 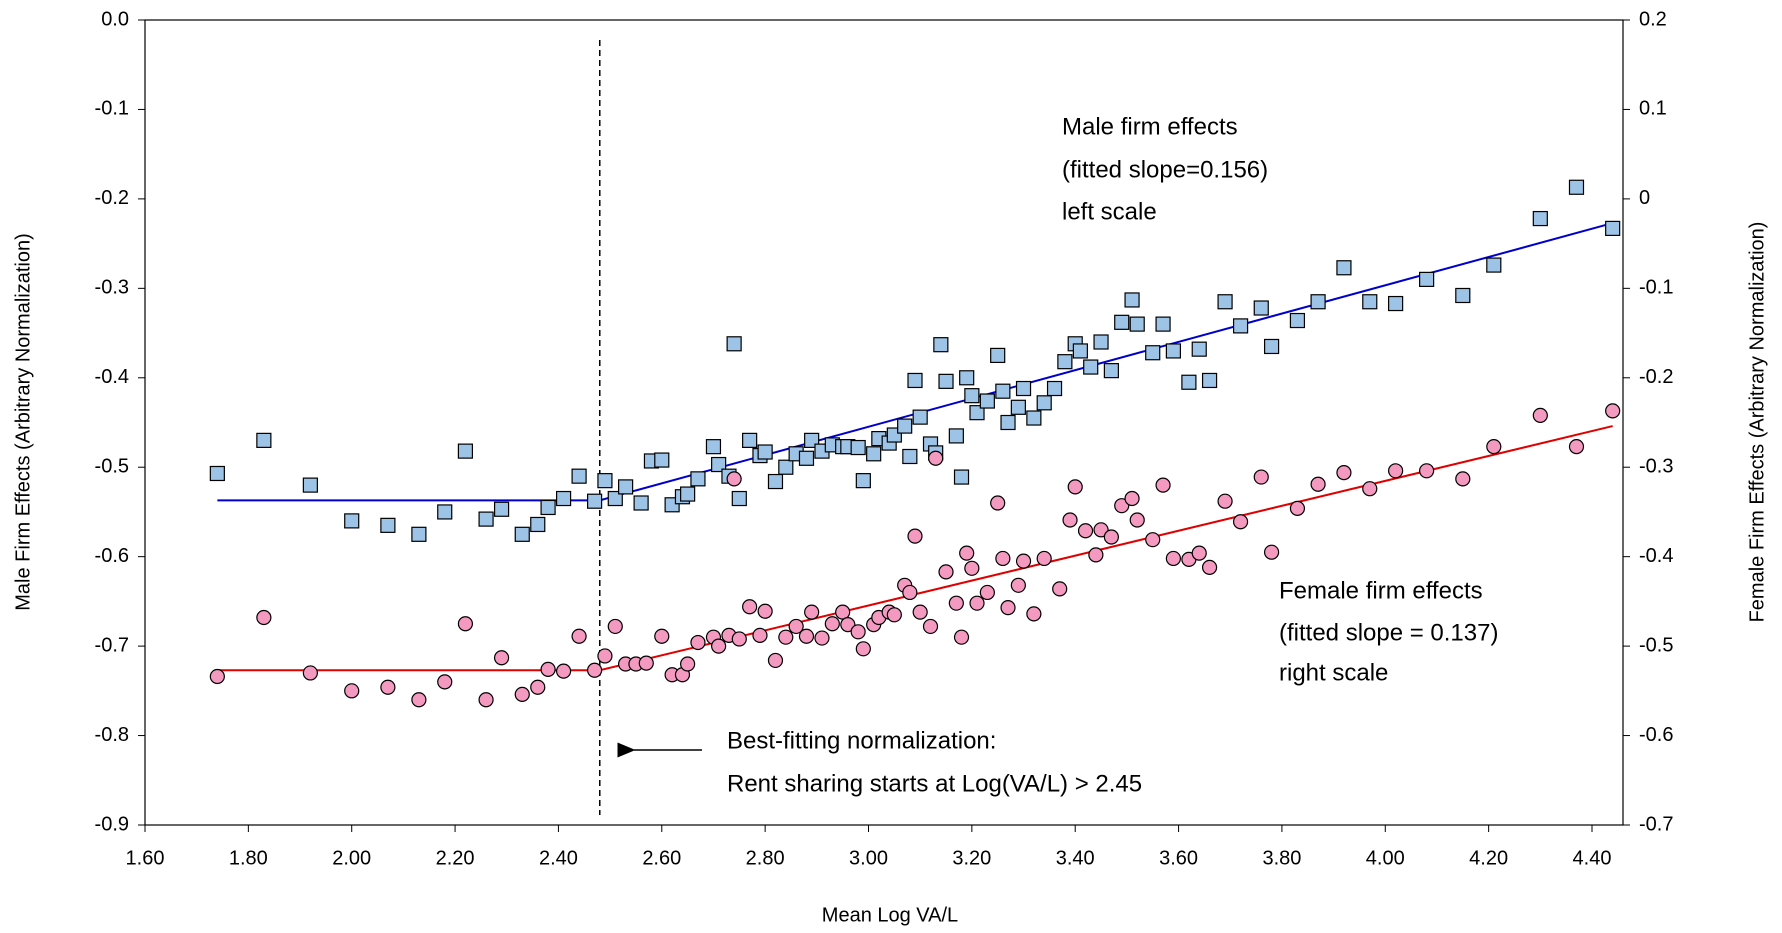 I want to click on annotation: right scale, so click(x=1333, y=672).